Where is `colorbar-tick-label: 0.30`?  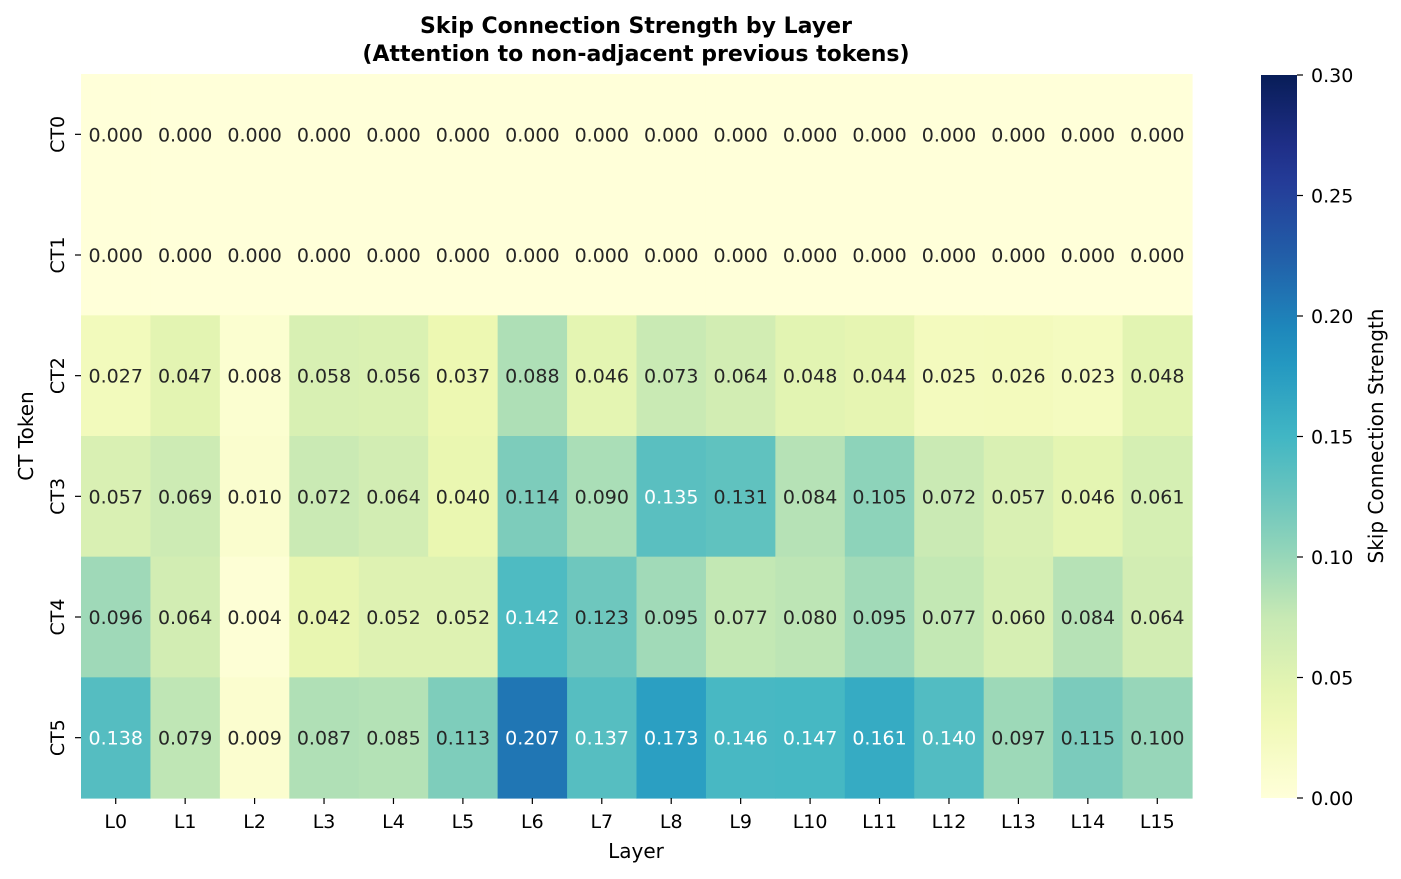 colorbar-tick-label: 0.30 is located at coordinates (1332, 76).